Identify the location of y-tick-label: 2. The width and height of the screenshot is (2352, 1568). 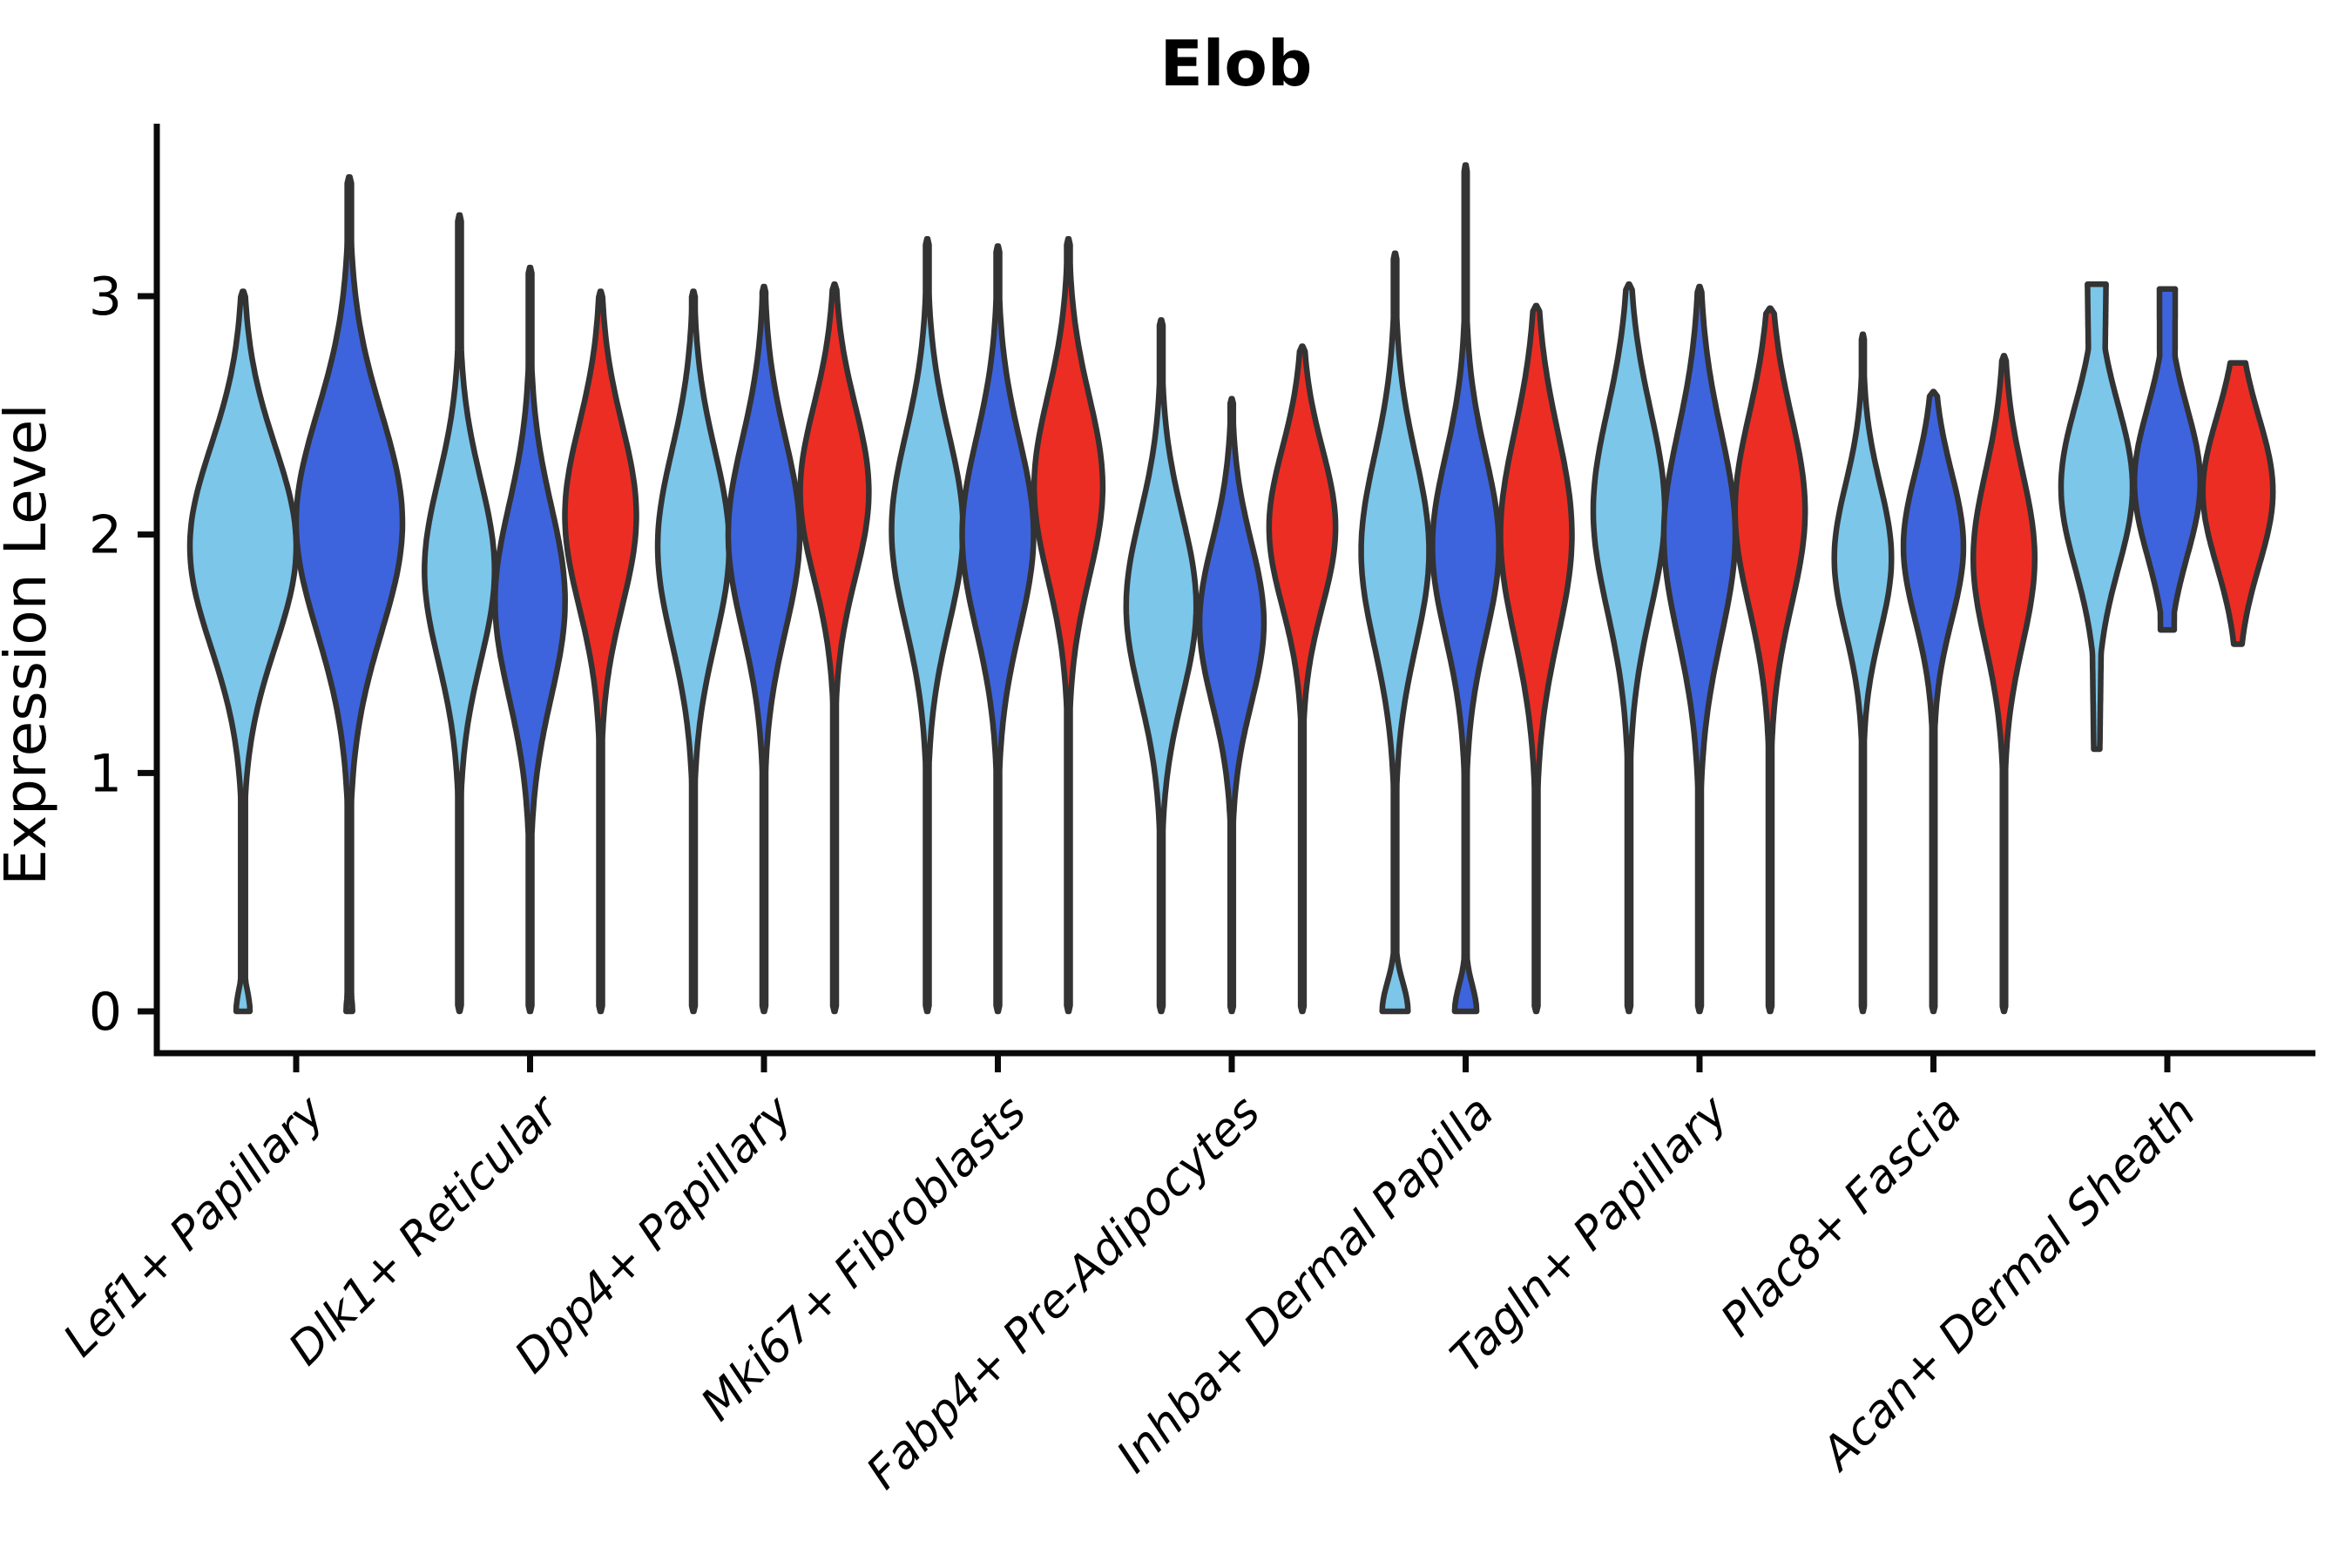
(106, 535).